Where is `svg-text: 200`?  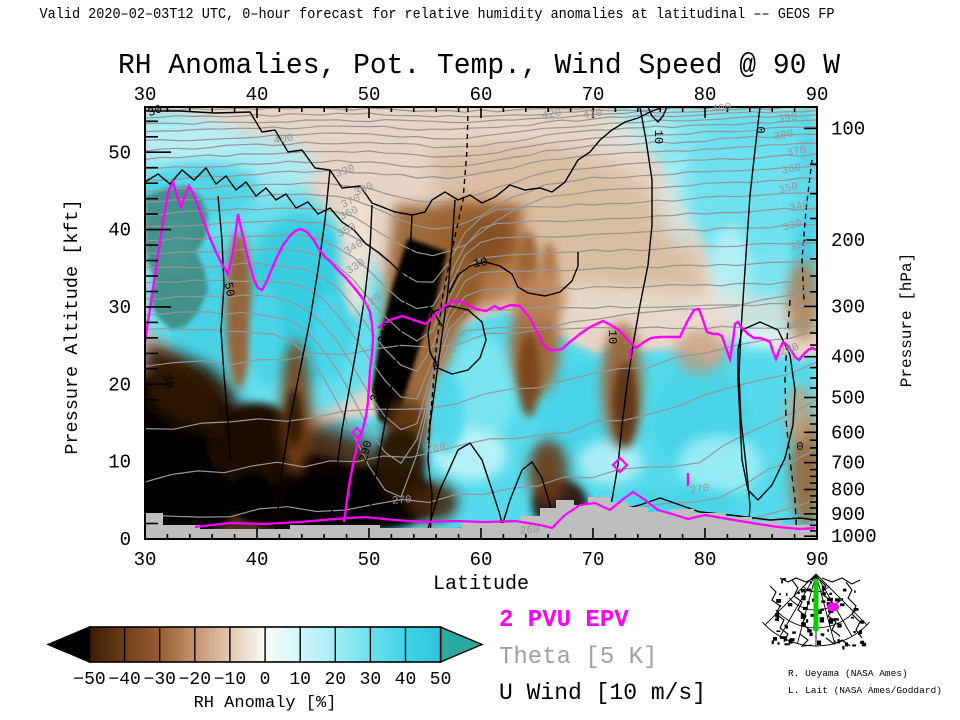
svg-text: 200 is located at coordinates (848, 241).